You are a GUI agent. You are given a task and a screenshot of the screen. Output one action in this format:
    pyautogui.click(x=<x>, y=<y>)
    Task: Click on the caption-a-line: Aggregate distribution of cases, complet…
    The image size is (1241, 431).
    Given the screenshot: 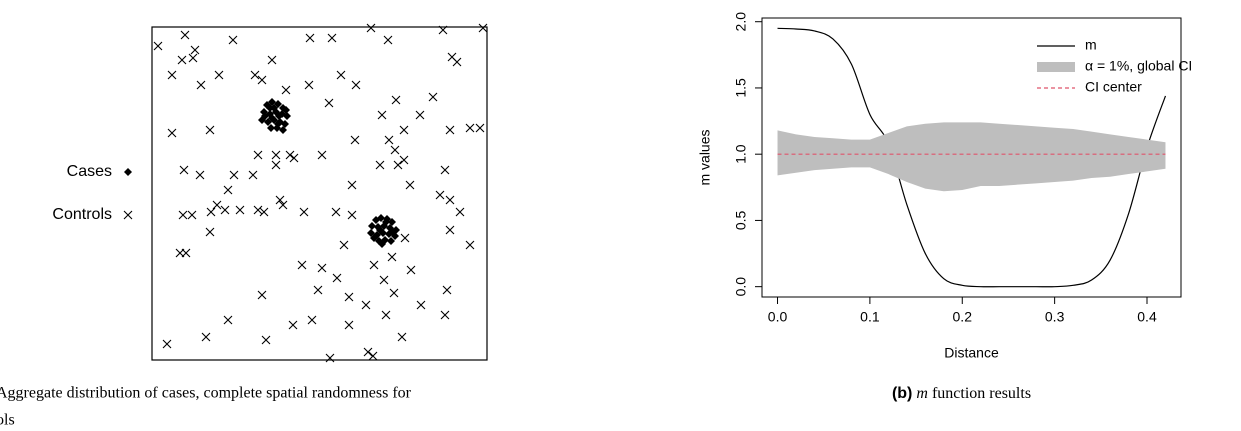 What is the action you would take?
    pyautogui.click(x=206, y=393)
    